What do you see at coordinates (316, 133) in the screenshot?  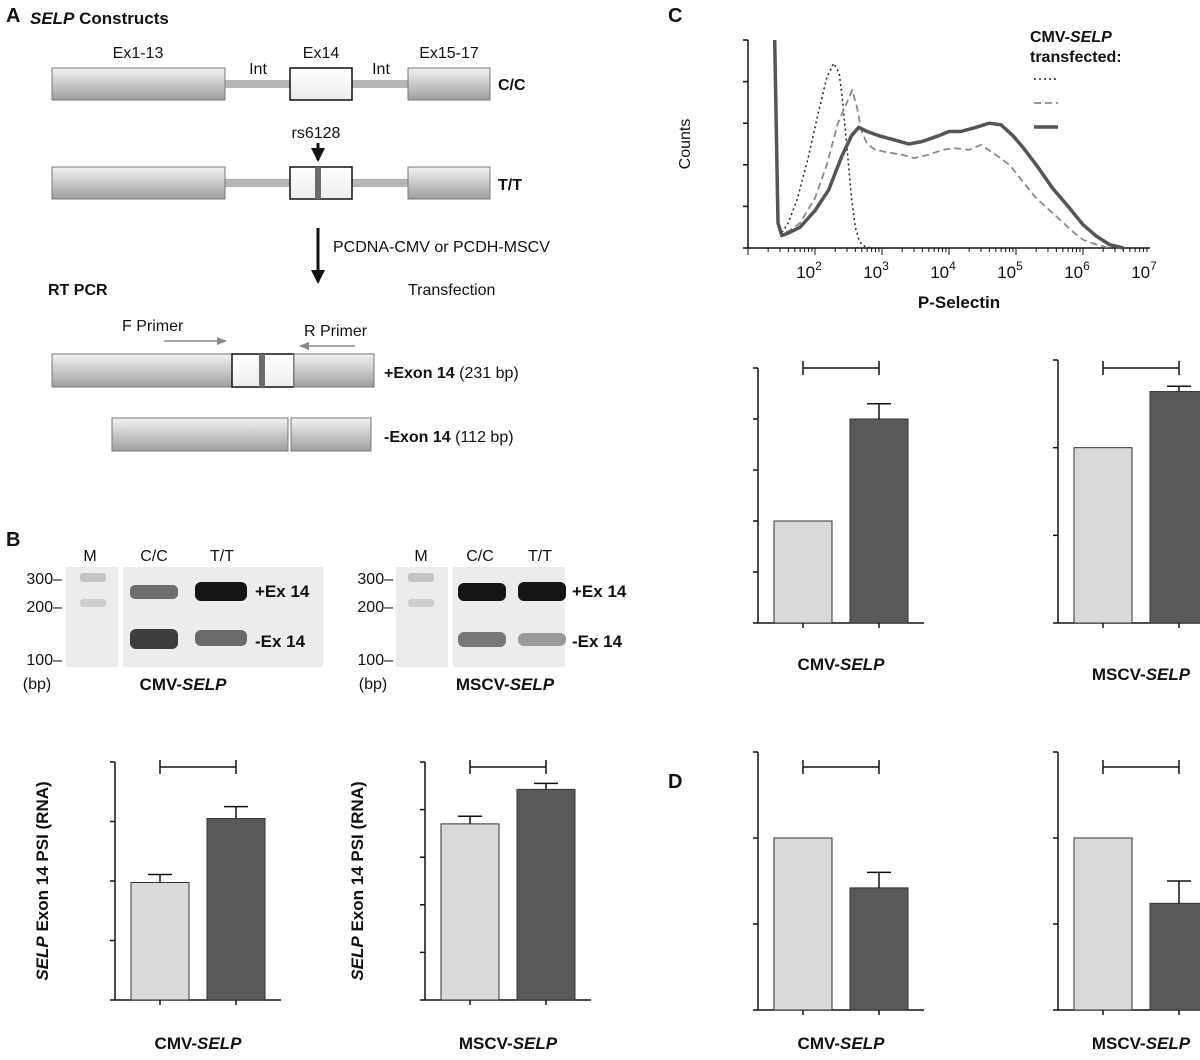 I see `label-rs6128: rs6128` at bounding box center [316, 133].